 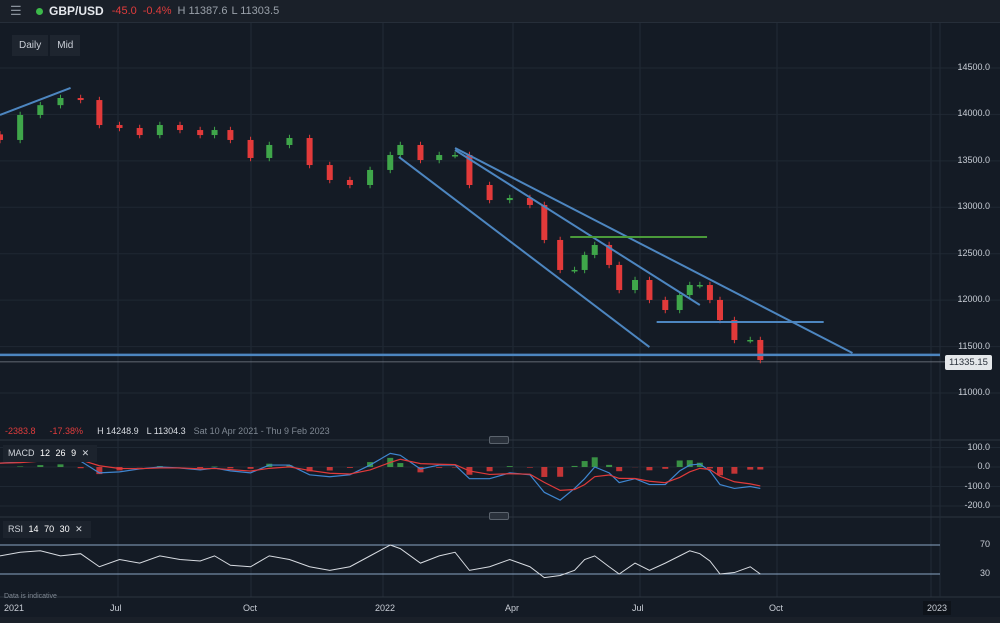 I want to click on price-axis-label: 13500.0, so click(x=973, y=159).